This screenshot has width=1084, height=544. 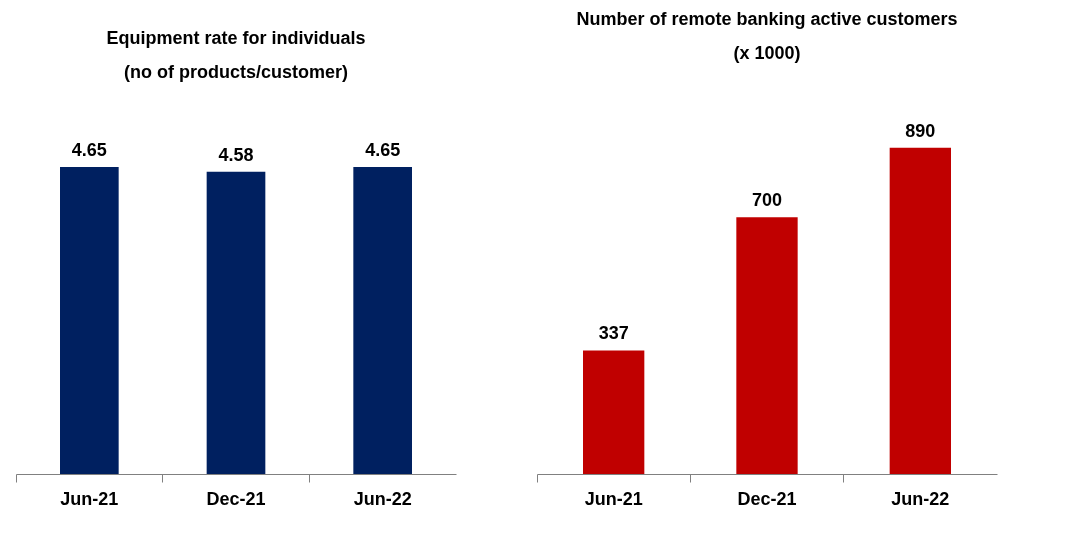 What do you see at coordinates (236, 154) in the screenshot?
I see `data-label: 4.58` at bounding box center [236, 154].